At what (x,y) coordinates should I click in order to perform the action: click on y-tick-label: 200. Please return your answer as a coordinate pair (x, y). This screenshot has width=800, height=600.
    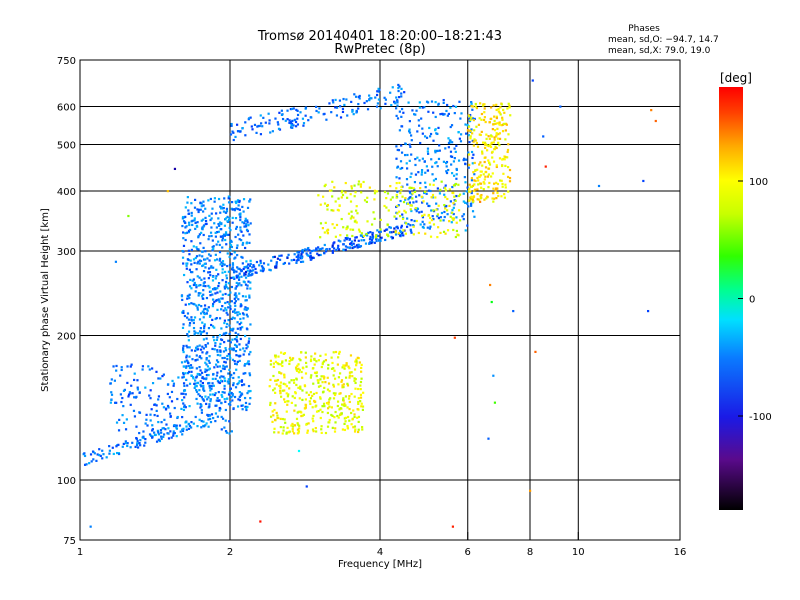
    Looking at the image, I should click on (66, 337).